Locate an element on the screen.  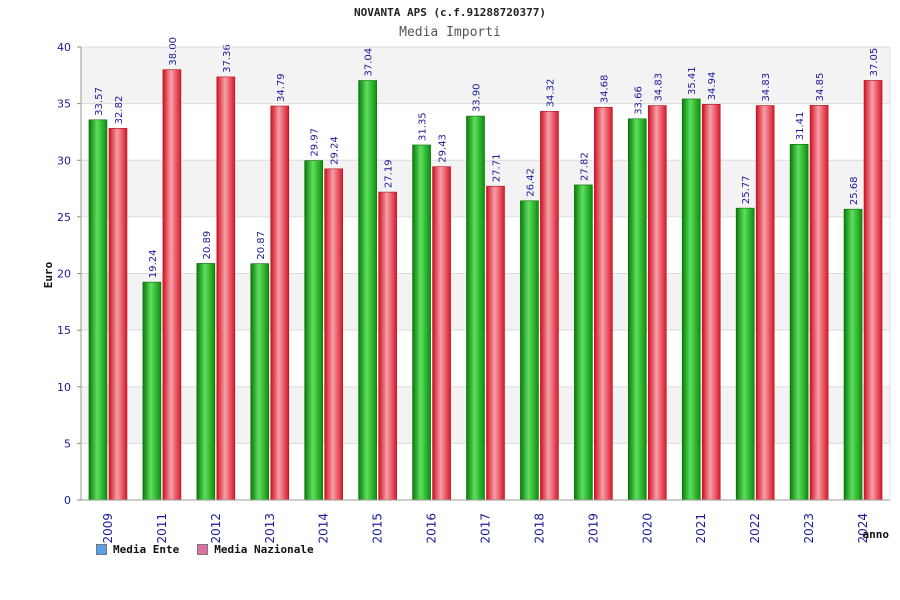
x-tick-label: 2011 is located at coordinates (162, 528).